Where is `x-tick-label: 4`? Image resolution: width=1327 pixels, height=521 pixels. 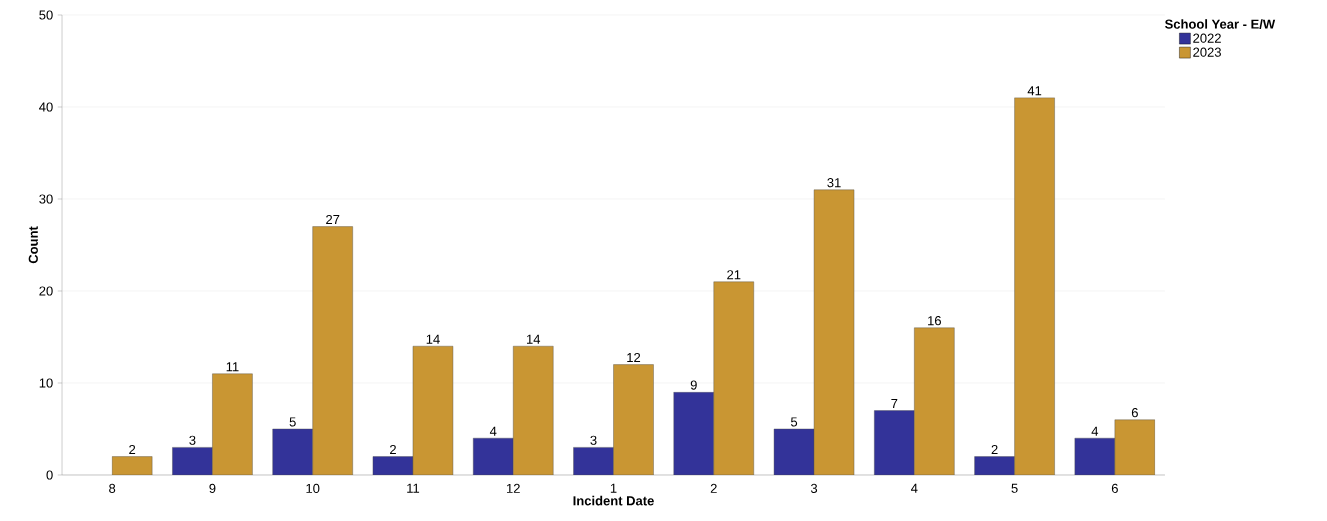
x-tick-label: 4 is located at coordinates (914, 488).